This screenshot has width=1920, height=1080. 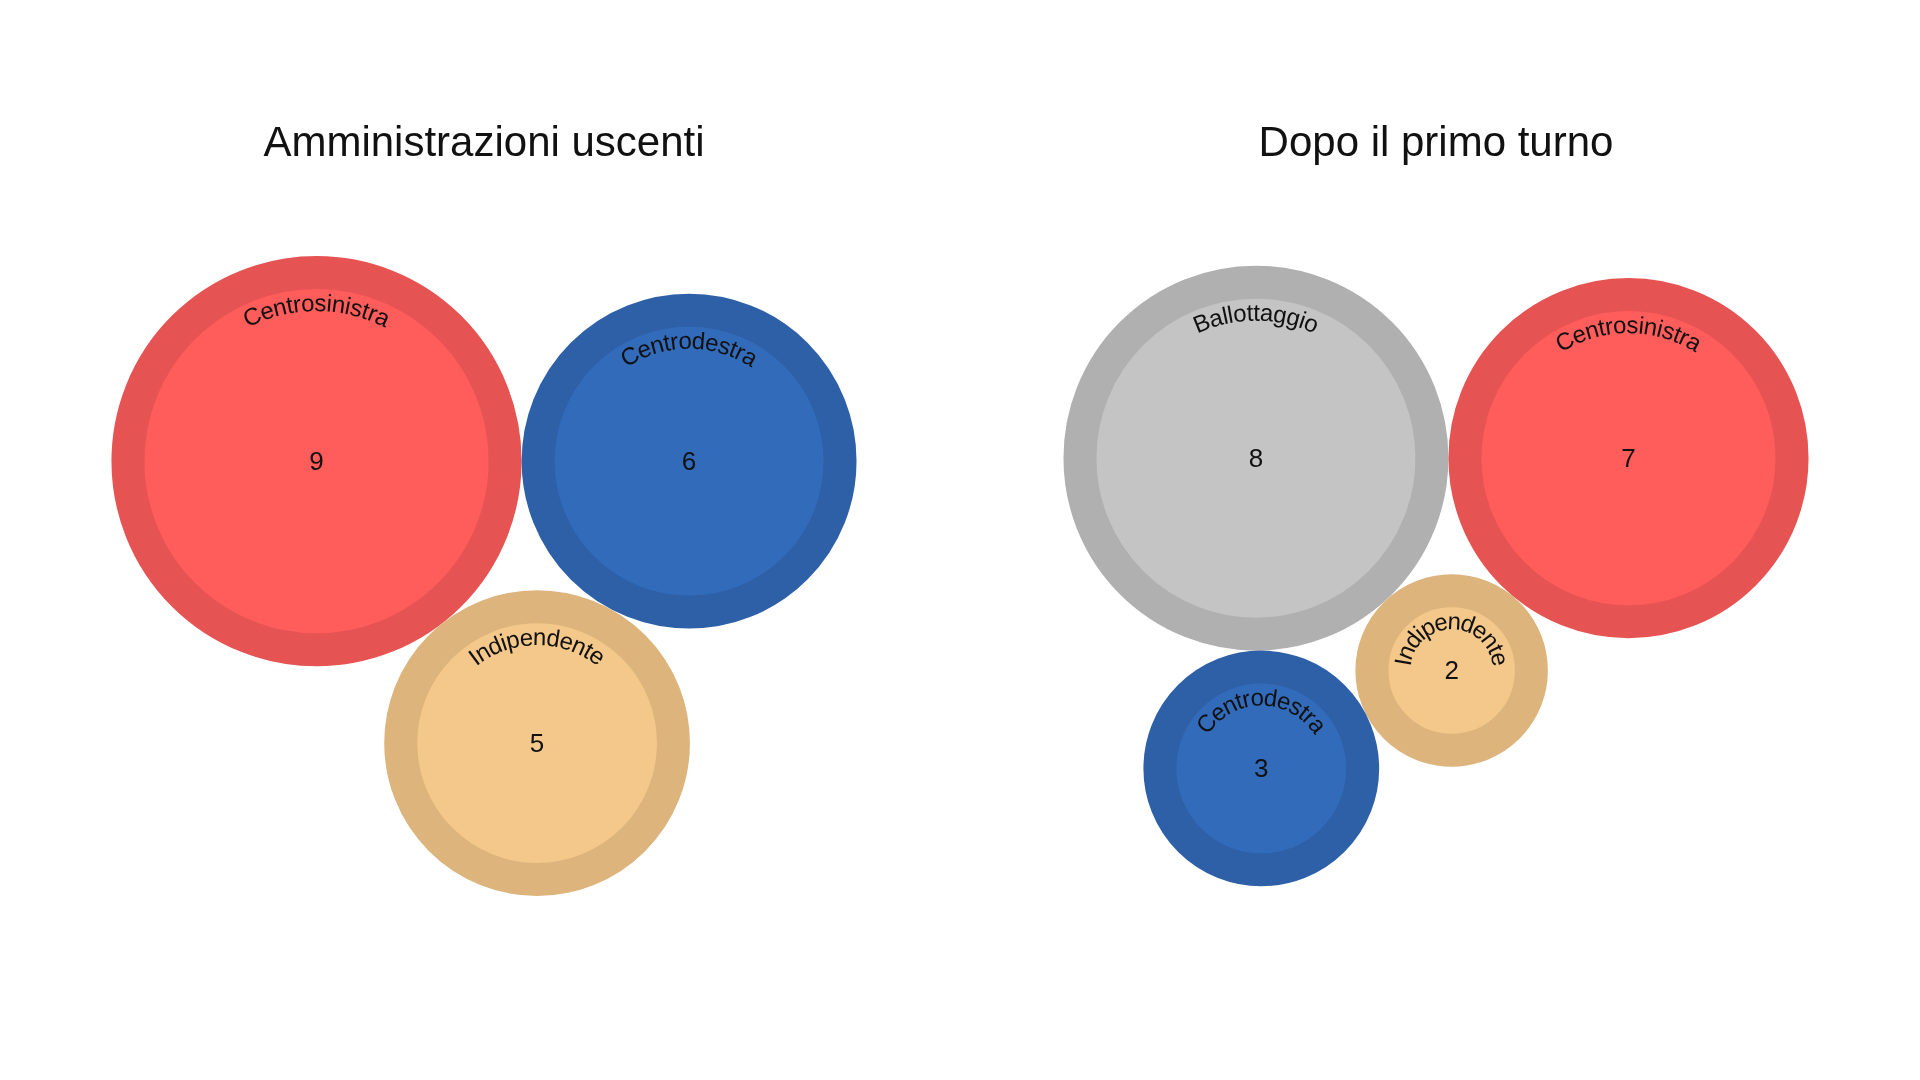 I want to click on data-label: 9, so click(x=316, y=461).